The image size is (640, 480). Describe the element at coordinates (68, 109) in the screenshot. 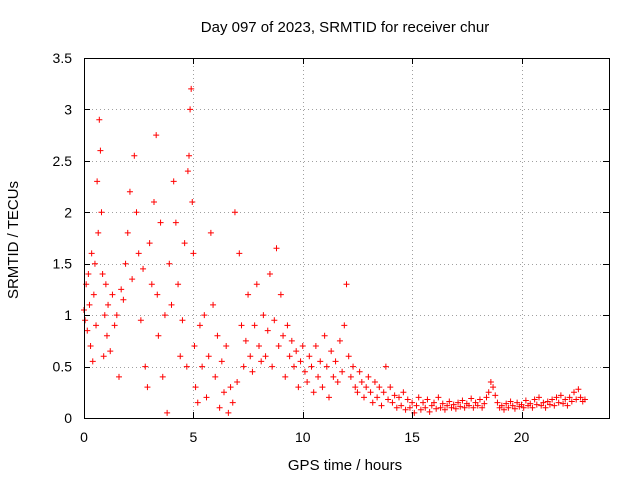

I see `y-tick-label: 3` at that location.